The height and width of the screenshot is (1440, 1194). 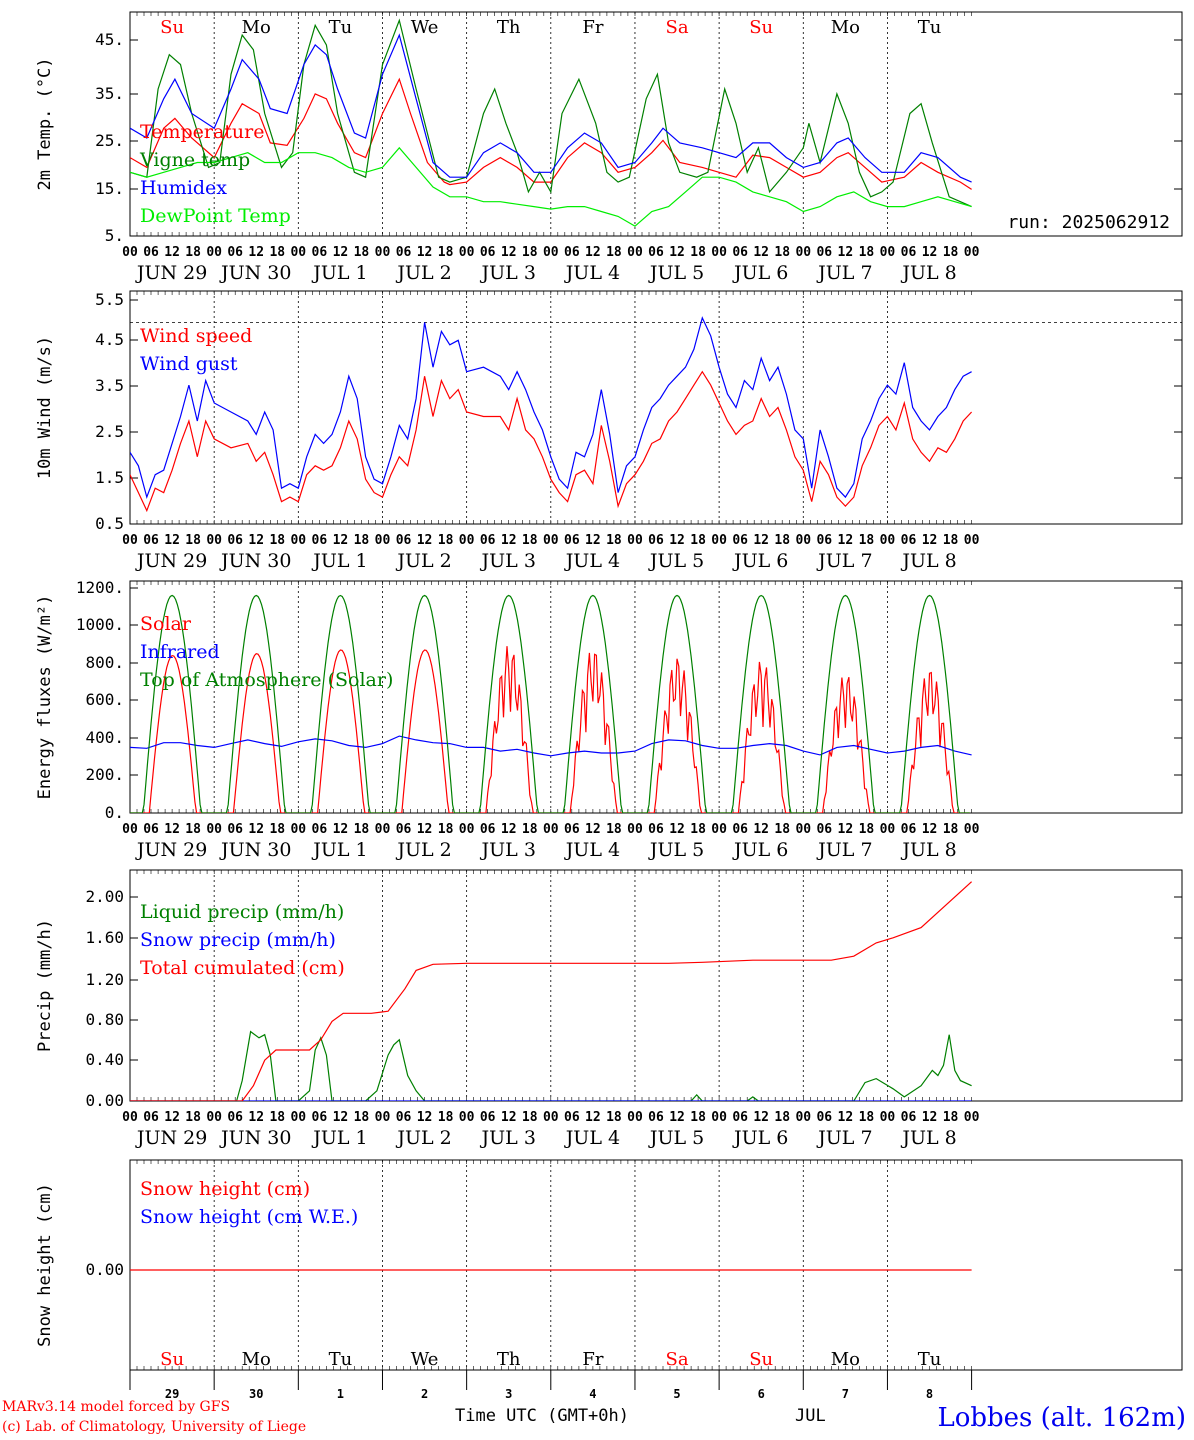 What do you see at coordinates (339, 561) in the screenshot?
I see `date-label: JUL 1` at bounding box center [339, 561].